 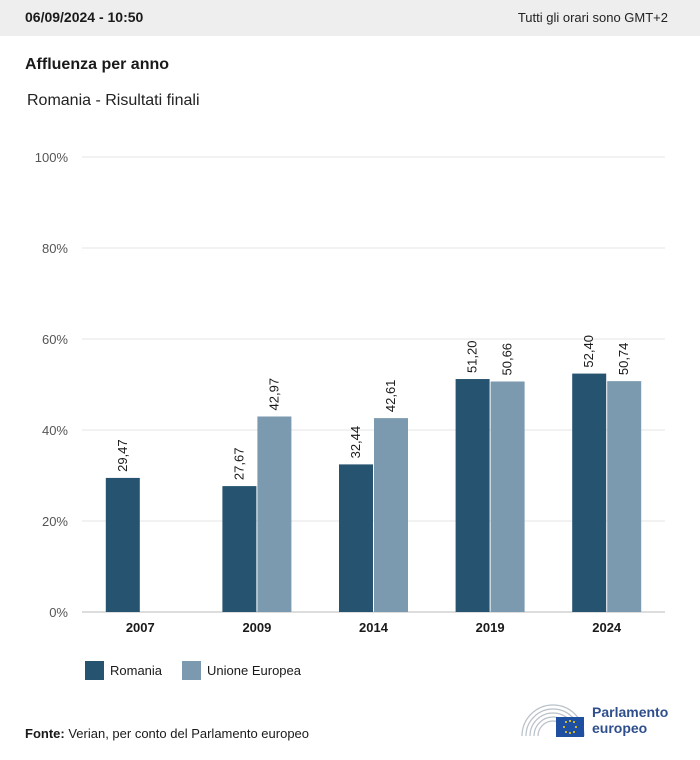 What do you see at coordinates (55, 521) in the screenshot?
I see `y-tick-label: 20%` at bounding box center [55, 521].